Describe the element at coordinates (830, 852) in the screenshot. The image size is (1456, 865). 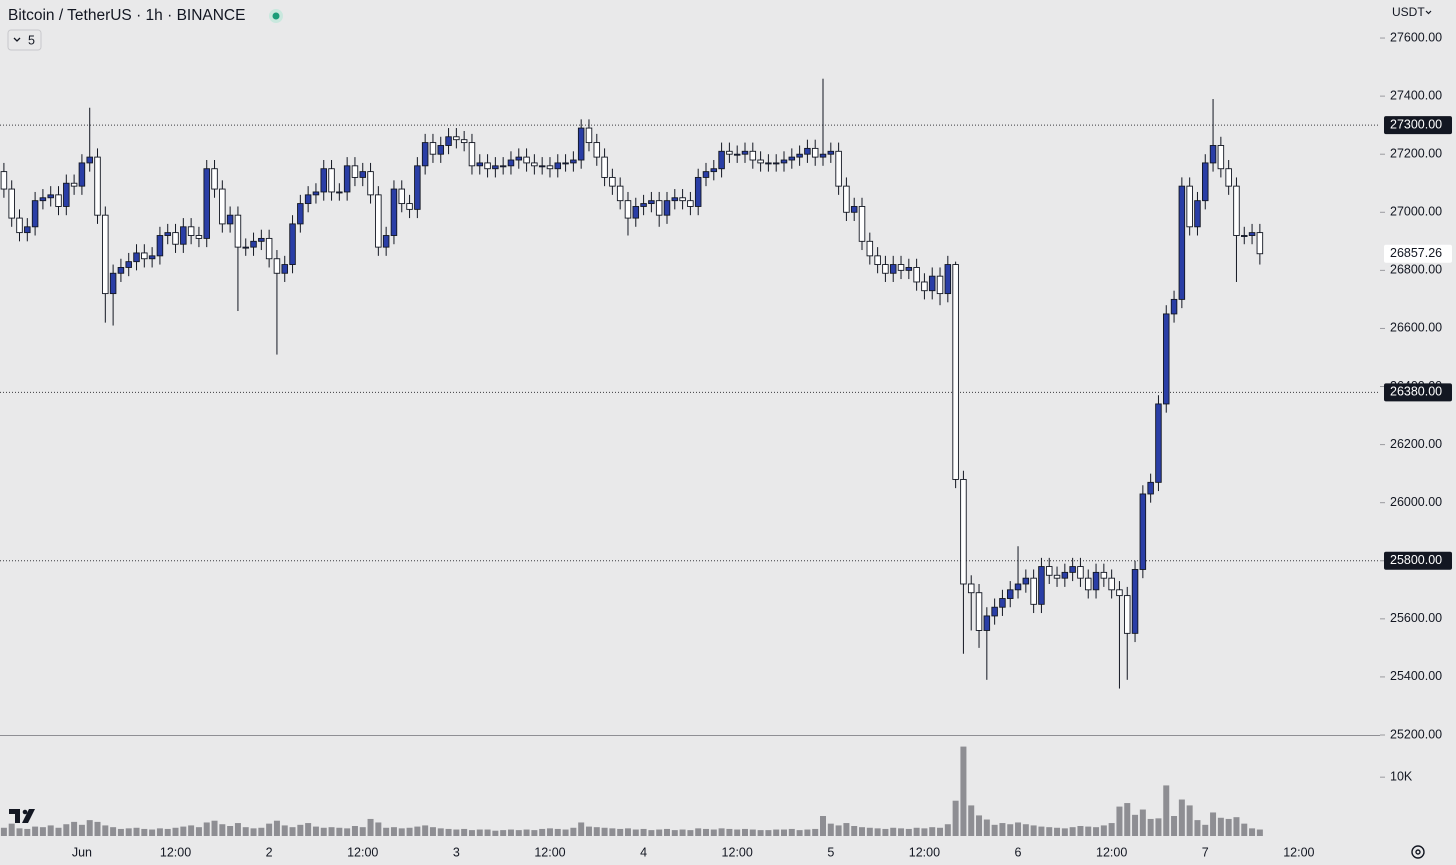
I see `x-tick-label: 5` at that location.